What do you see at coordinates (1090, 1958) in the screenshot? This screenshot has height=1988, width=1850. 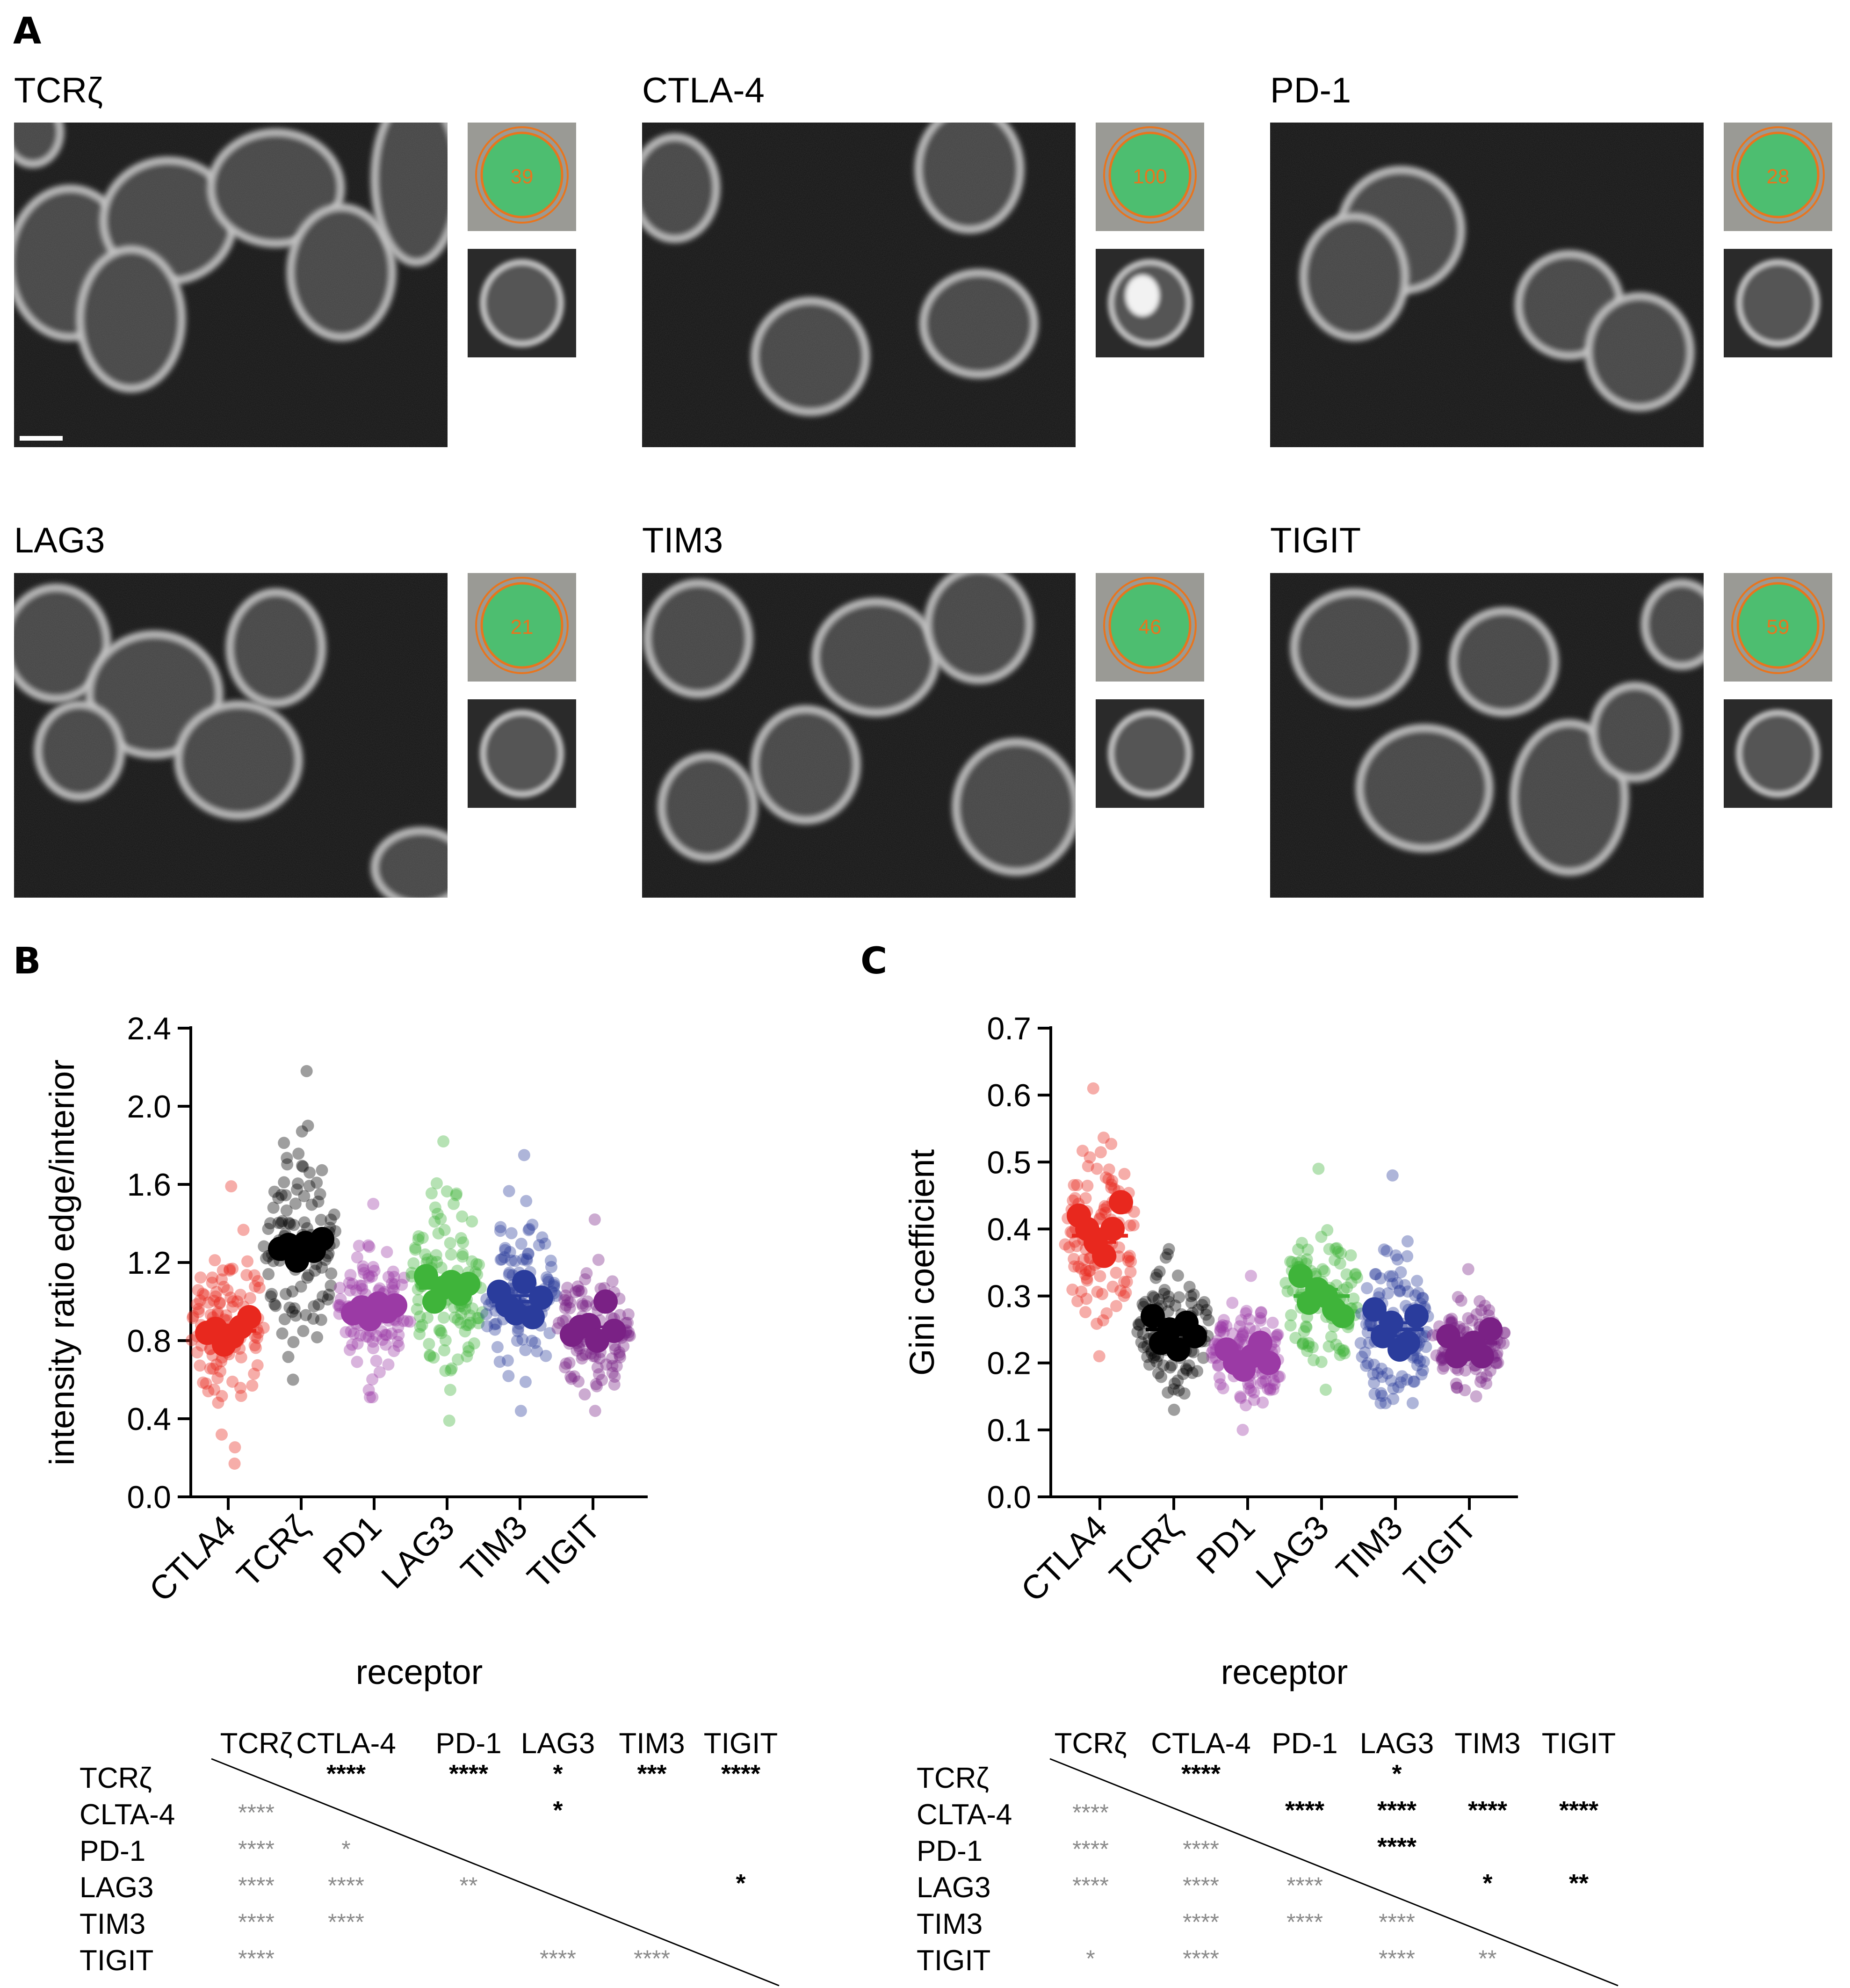 I see `significance-lower: *` at bounding box center [1090, 1958].